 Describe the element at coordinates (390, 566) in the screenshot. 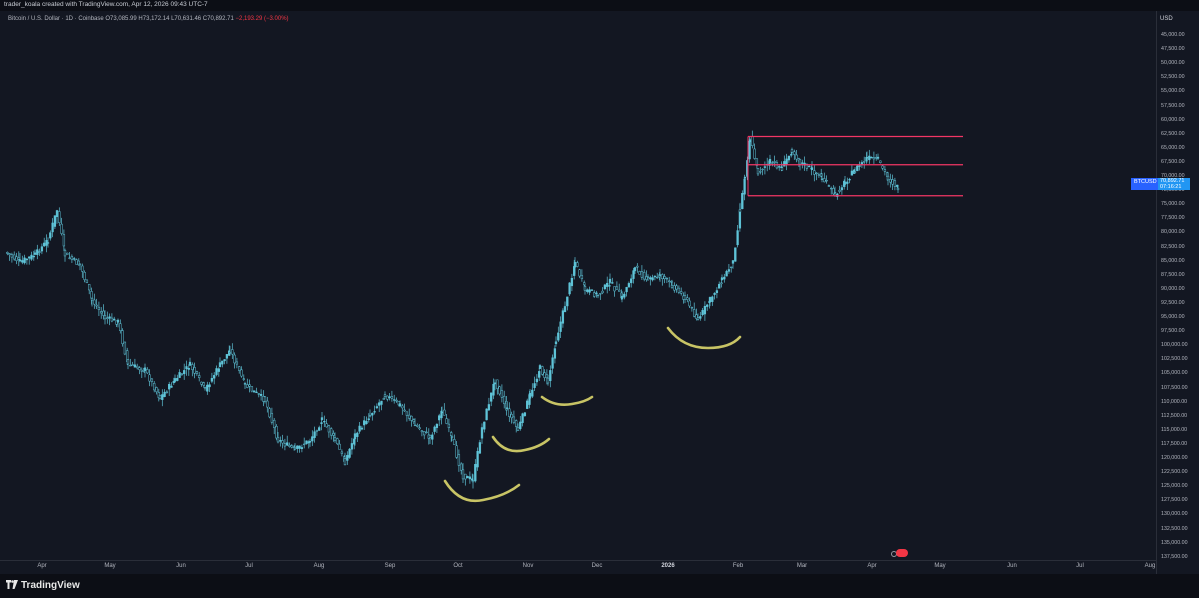

I see `time-tick: Sep` at that location.